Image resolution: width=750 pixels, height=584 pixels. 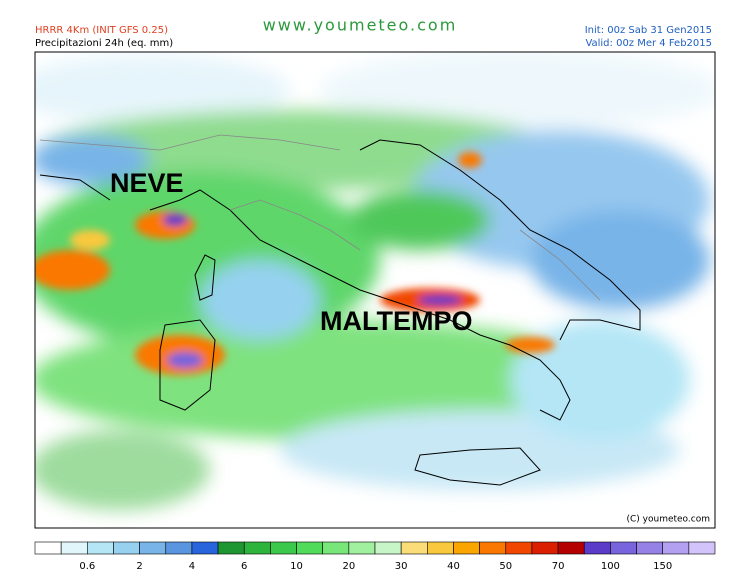 What do you see at coordinates (244, 566) in the screenshot?
I see `colorbar-label: 6` at bounding box center [244, 566].